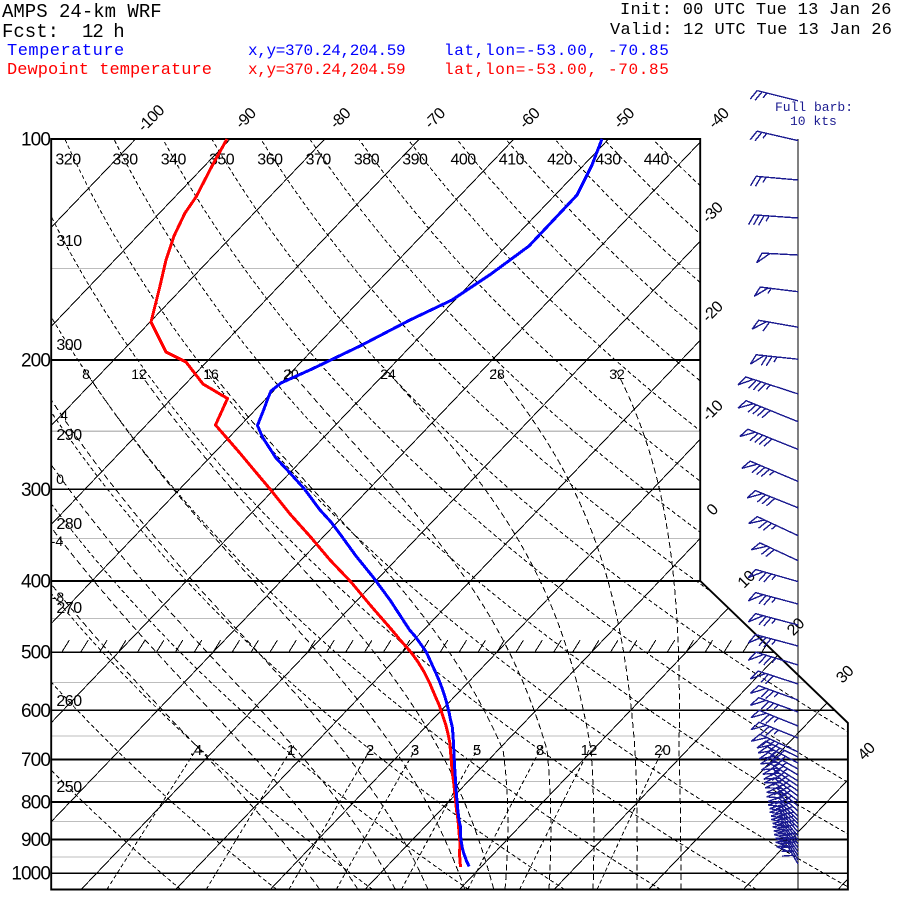 The width and height of the screenshot is (900, 900). Describe the element at coordinates (35, 760) in the screenshot. I see `svg-text: 700` at that location.